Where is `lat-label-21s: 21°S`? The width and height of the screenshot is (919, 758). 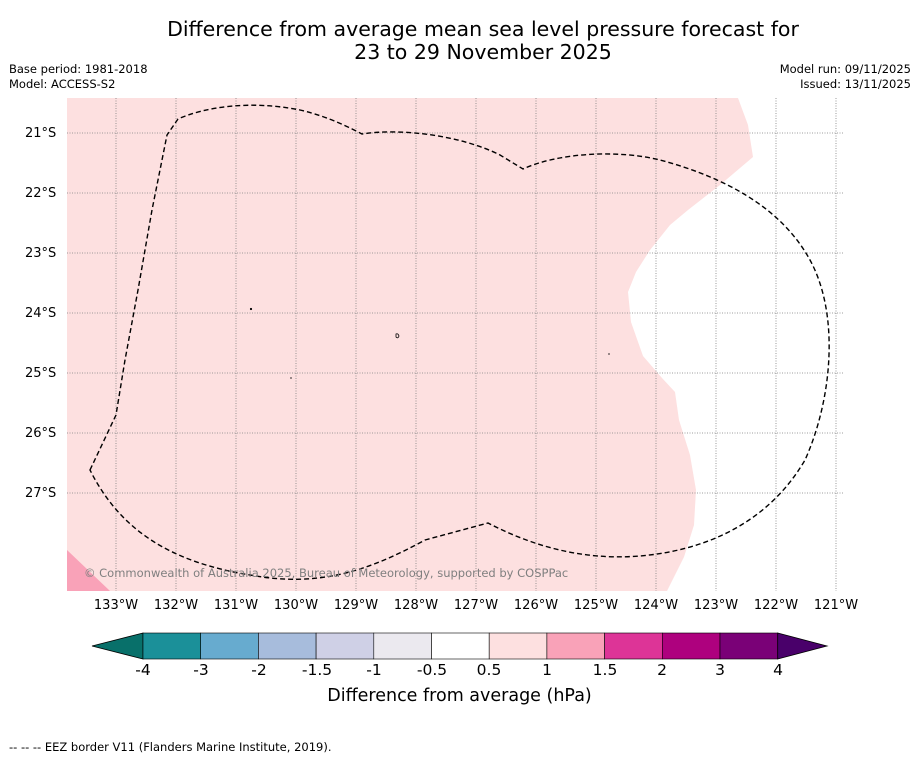 lat-label-21s: 21°S is located at coordinates (41, 133).